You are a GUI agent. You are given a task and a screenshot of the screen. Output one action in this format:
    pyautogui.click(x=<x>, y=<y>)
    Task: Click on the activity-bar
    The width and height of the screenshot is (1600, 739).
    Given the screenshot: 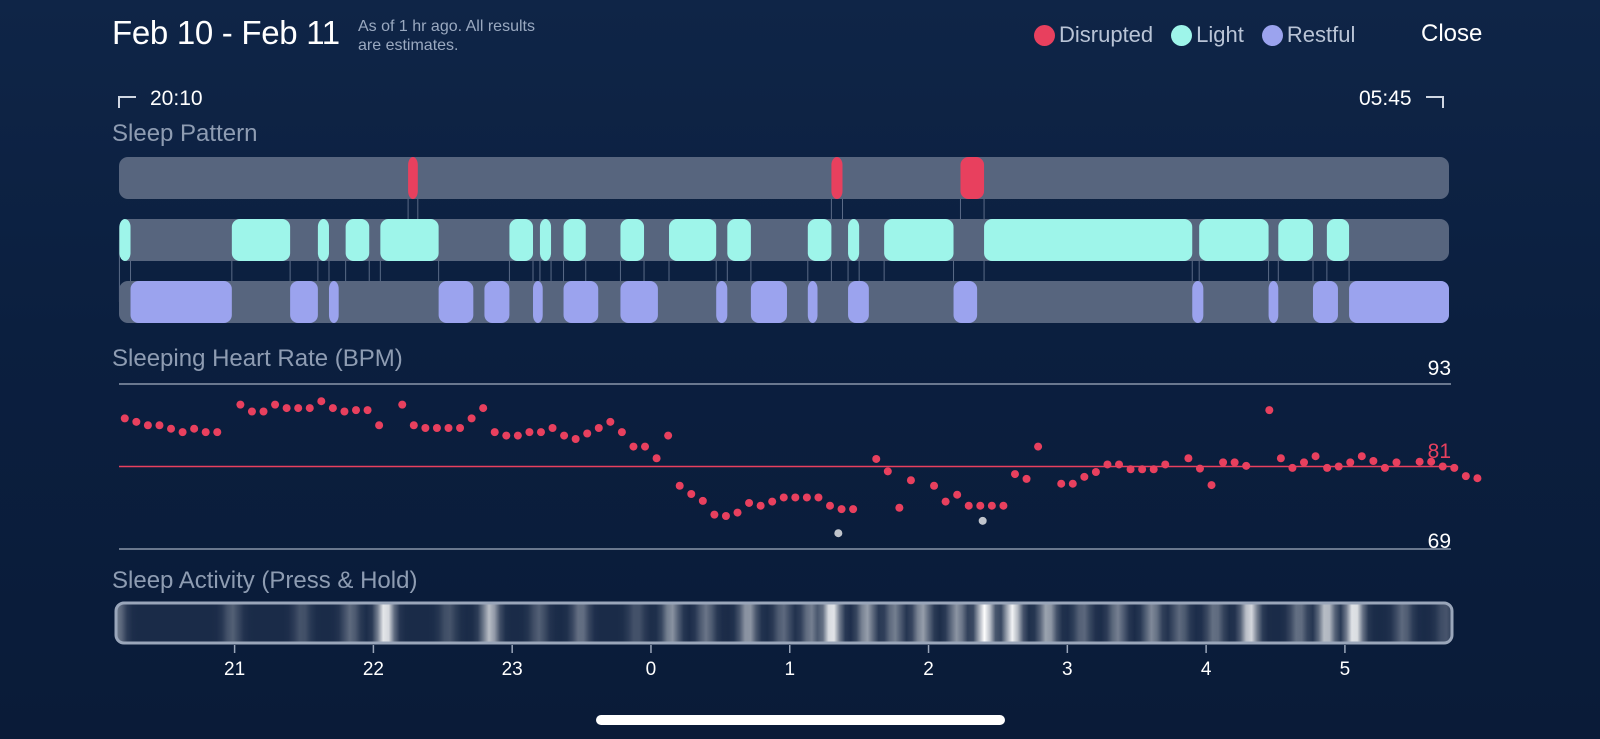 What is the action you would take?
    pyautogui.click(x=784, y=623)
    